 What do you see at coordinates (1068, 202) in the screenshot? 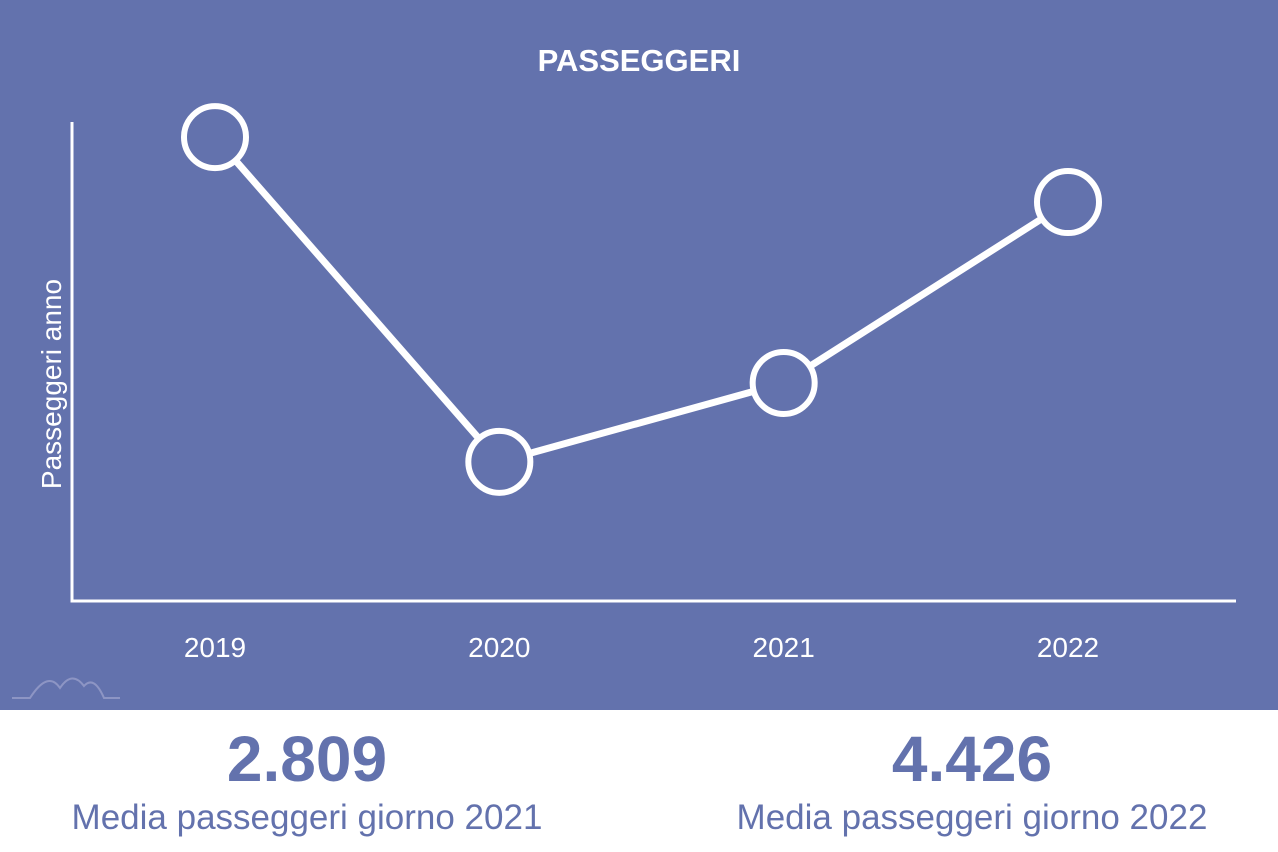
I see `data-point-2022` at bounding box center [1068, 202].